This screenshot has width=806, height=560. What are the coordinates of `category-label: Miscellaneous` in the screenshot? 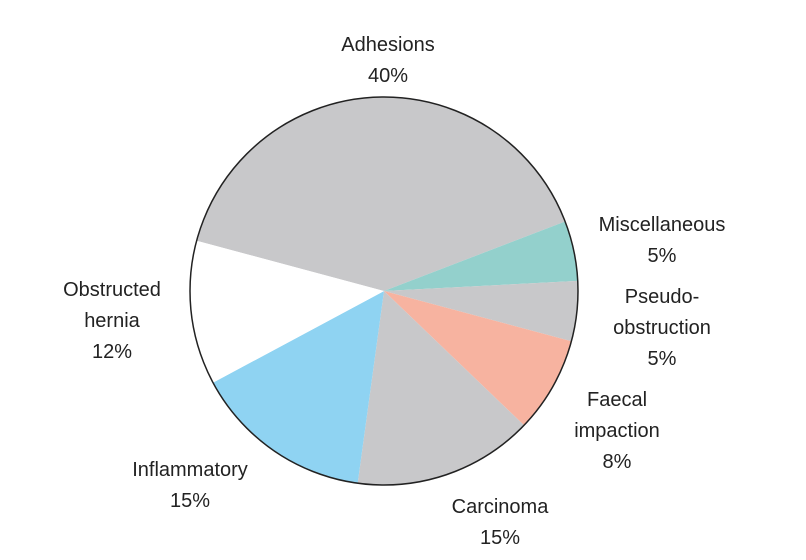 It's located at (662, 225).